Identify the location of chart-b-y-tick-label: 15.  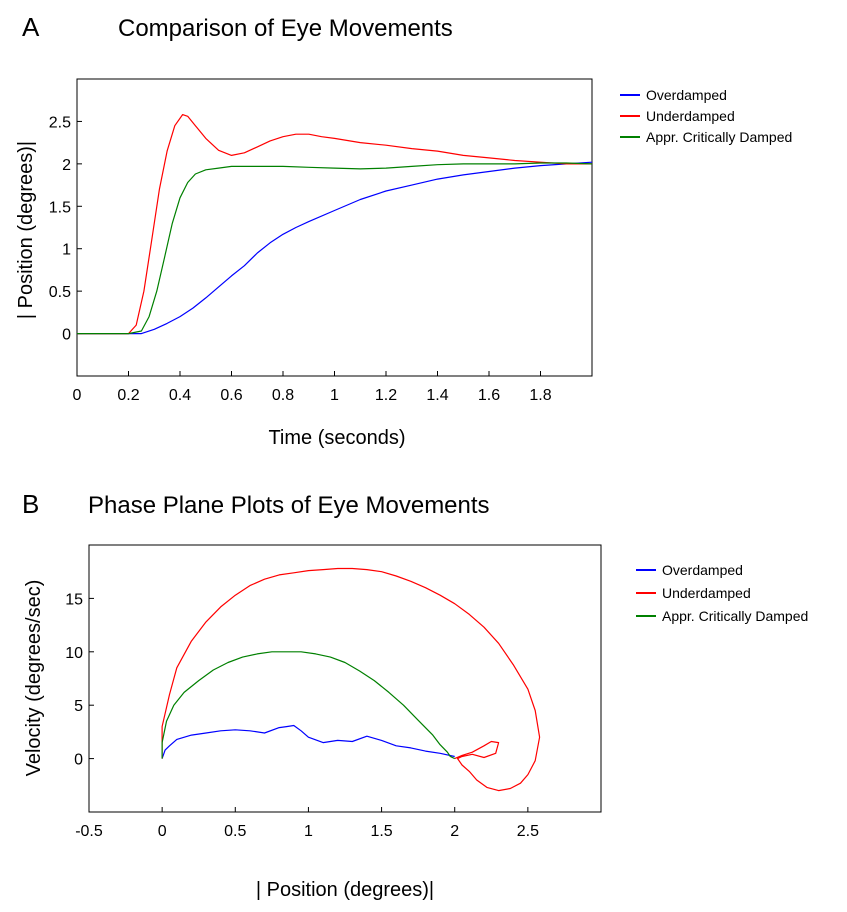
(74, 599).